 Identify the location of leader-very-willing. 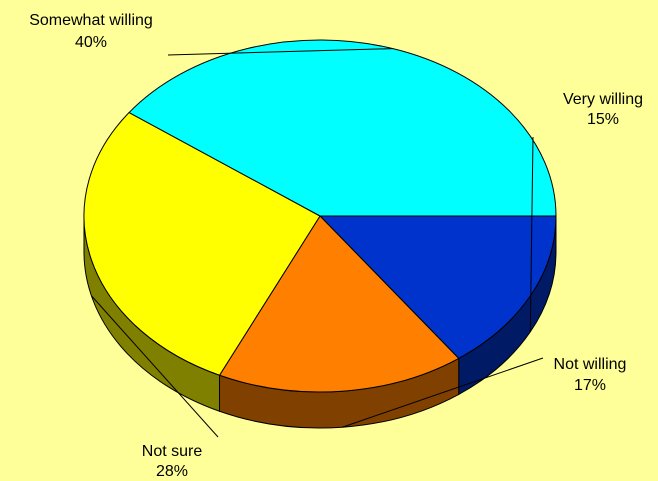
(531, 234).